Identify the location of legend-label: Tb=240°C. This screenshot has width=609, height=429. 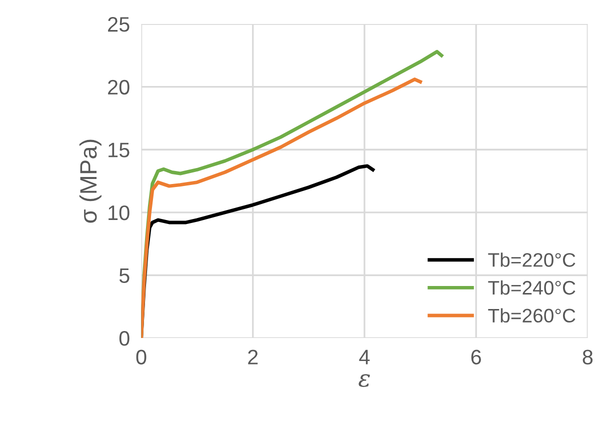
(532, 287).